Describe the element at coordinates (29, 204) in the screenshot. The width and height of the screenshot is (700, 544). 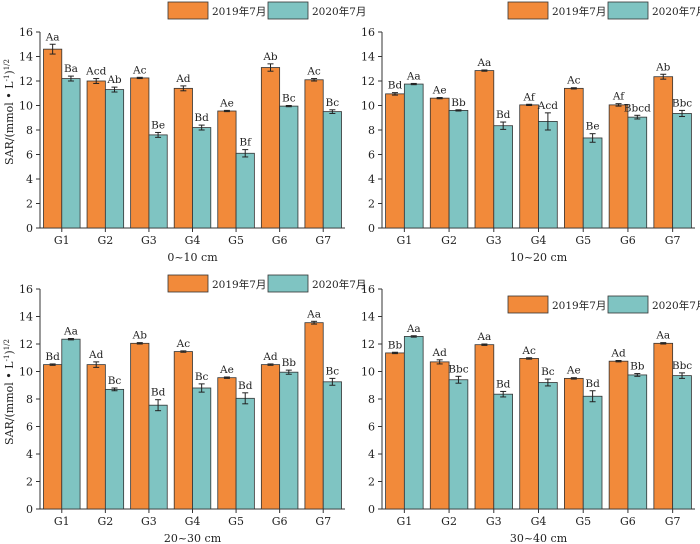
I see `y-tick-label: 2` at that location.